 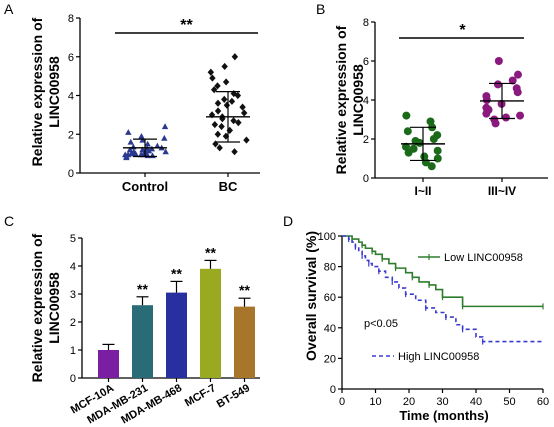 I want to click on d-pvalue: p<0.05, so click(x=381, y=324).